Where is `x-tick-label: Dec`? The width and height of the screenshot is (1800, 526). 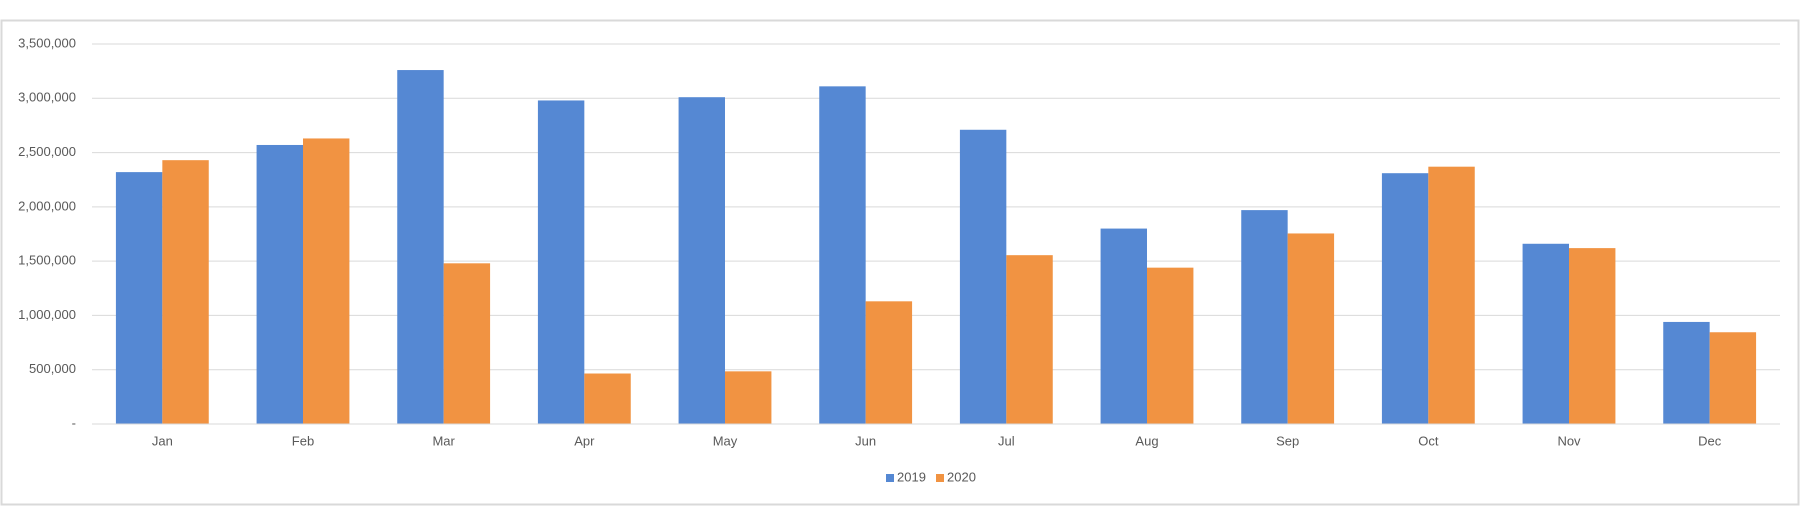
x-tick-label: Dec is located at coordinates (1710, 440).